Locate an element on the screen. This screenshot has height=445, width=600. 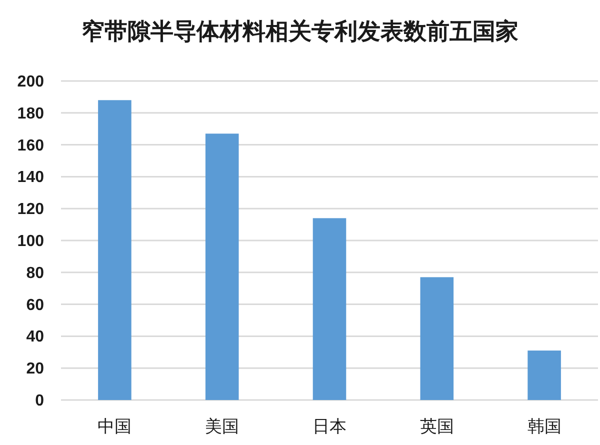
y-tick-label: 80 is located at coordinates (35, 273).